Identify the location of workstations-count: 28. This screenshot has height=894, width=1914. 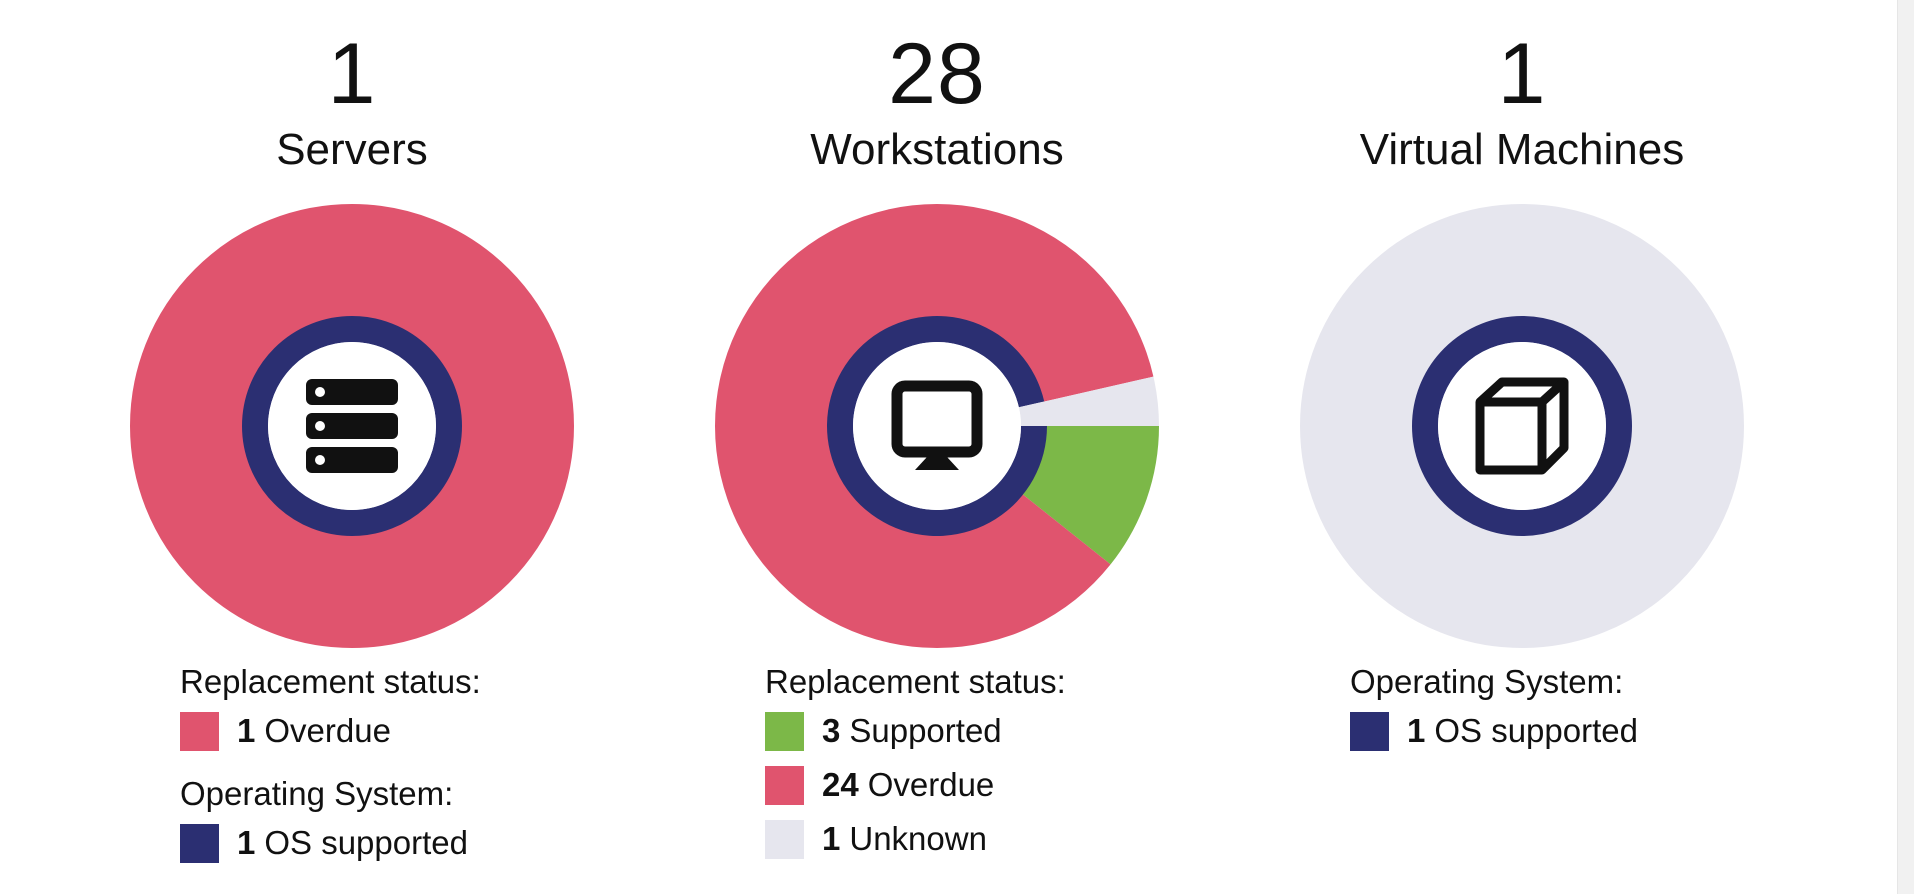
(937, 74).